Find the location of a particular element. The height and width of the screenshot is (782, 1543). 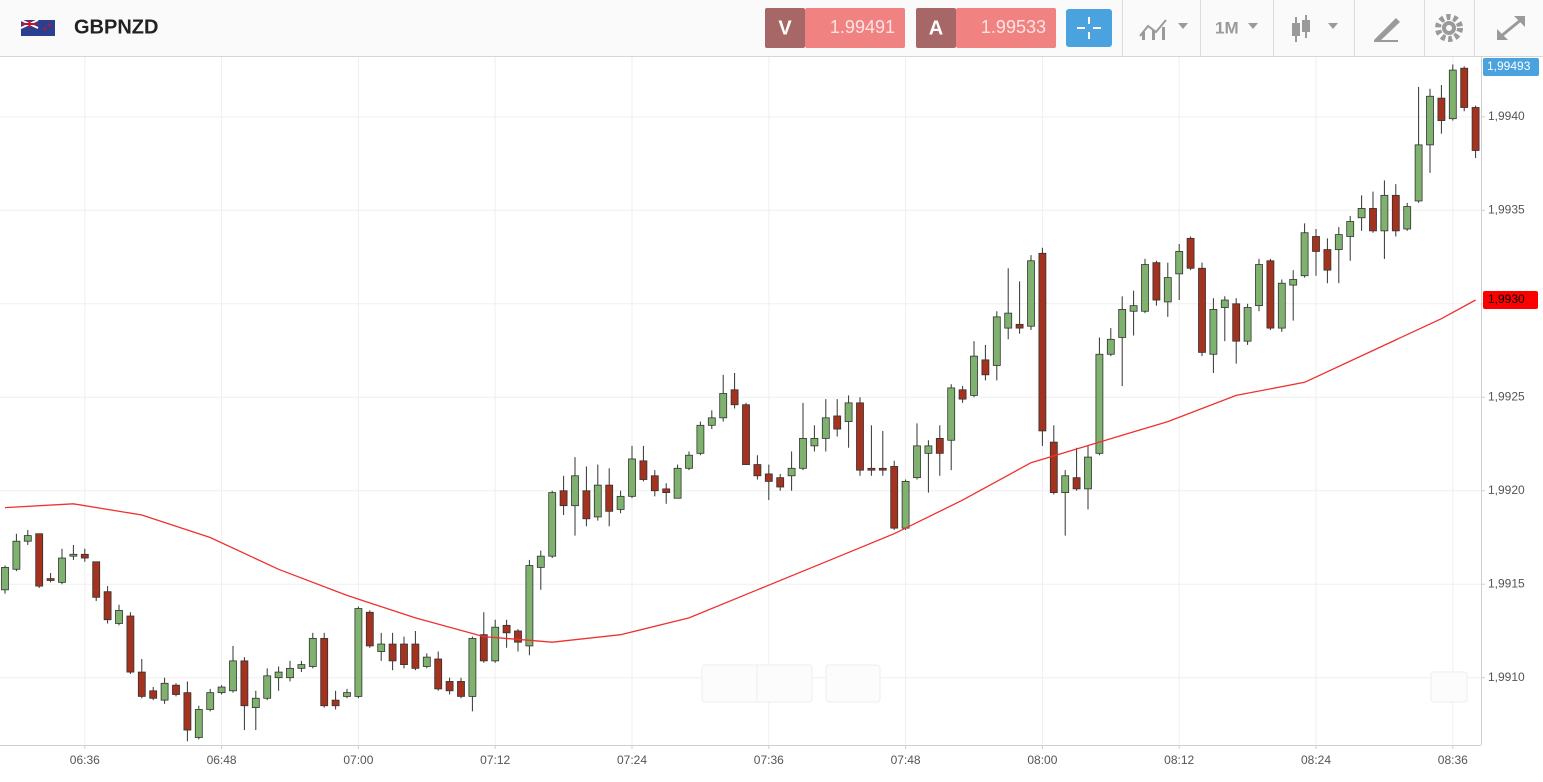

ask-tag: A is located at coordinates (936, 28).